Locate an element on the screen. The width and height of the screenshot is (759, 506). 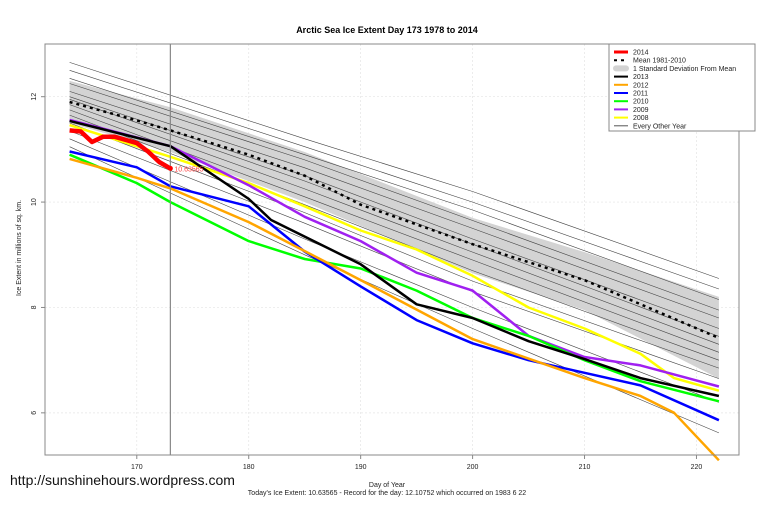
y-tick-label: 6 is located at coordinates (34, 413).